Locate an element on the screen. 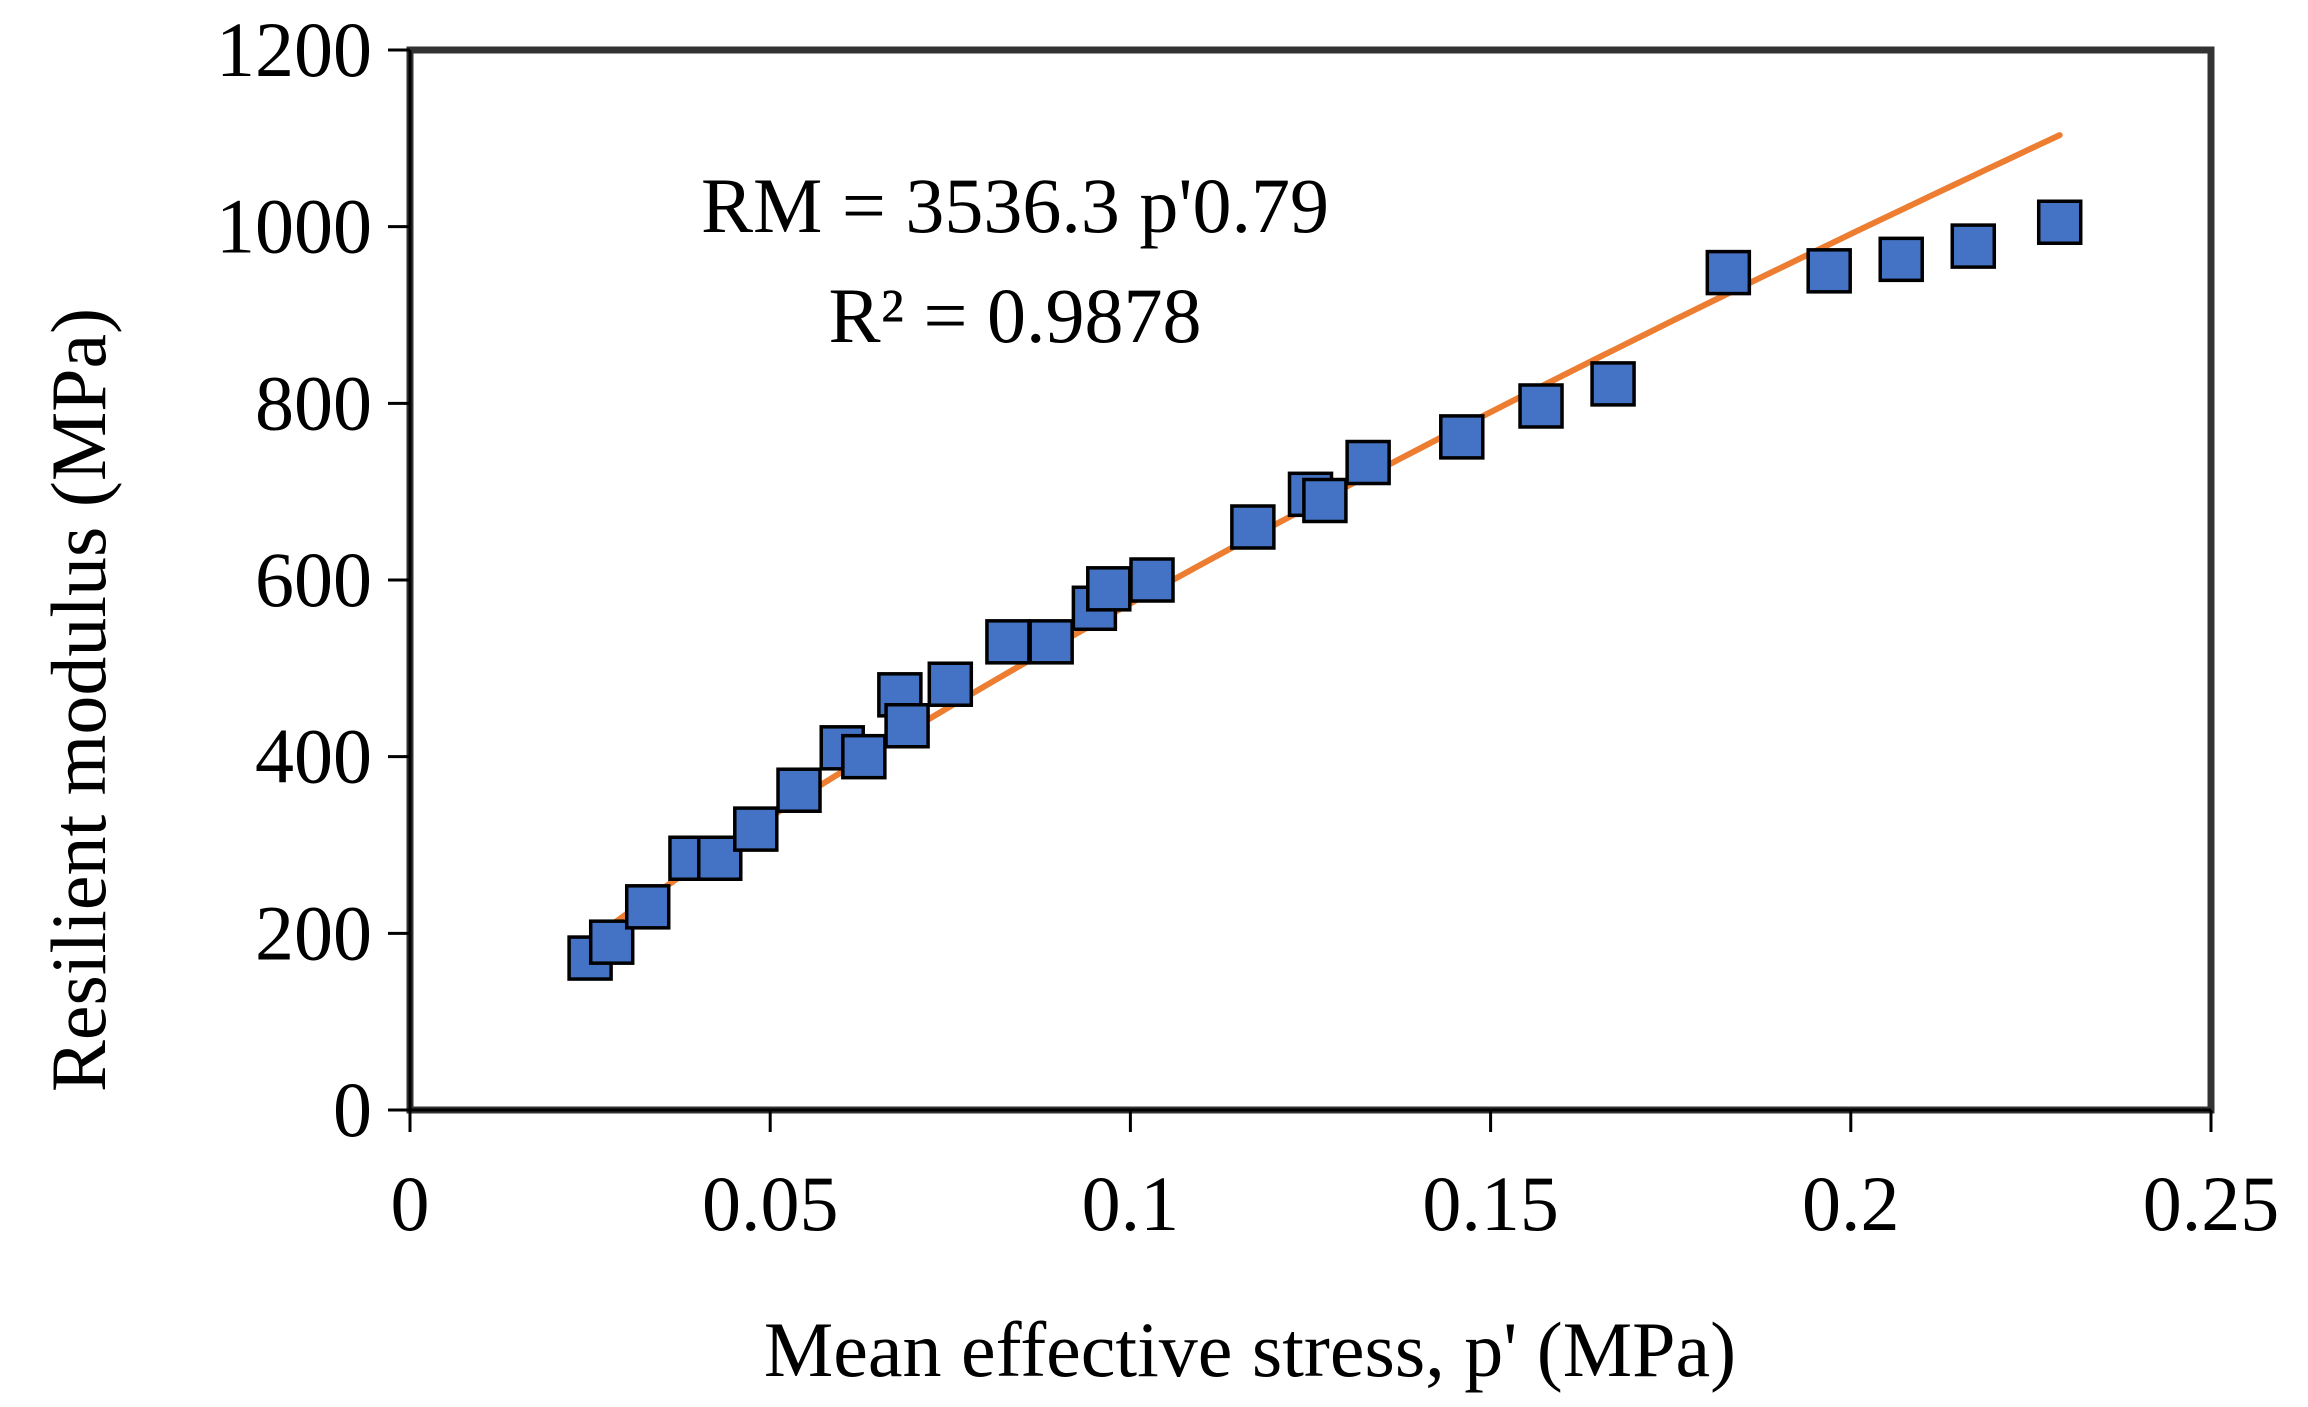 This screenshot has width=2308, height=1407. y-axis-title: Resilient modulus (MPa) is located at coordinates (78, 700).